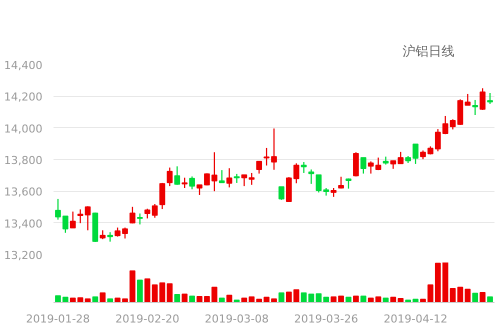  I want to click on y-tick-label: 14,400, so click(23, 65).